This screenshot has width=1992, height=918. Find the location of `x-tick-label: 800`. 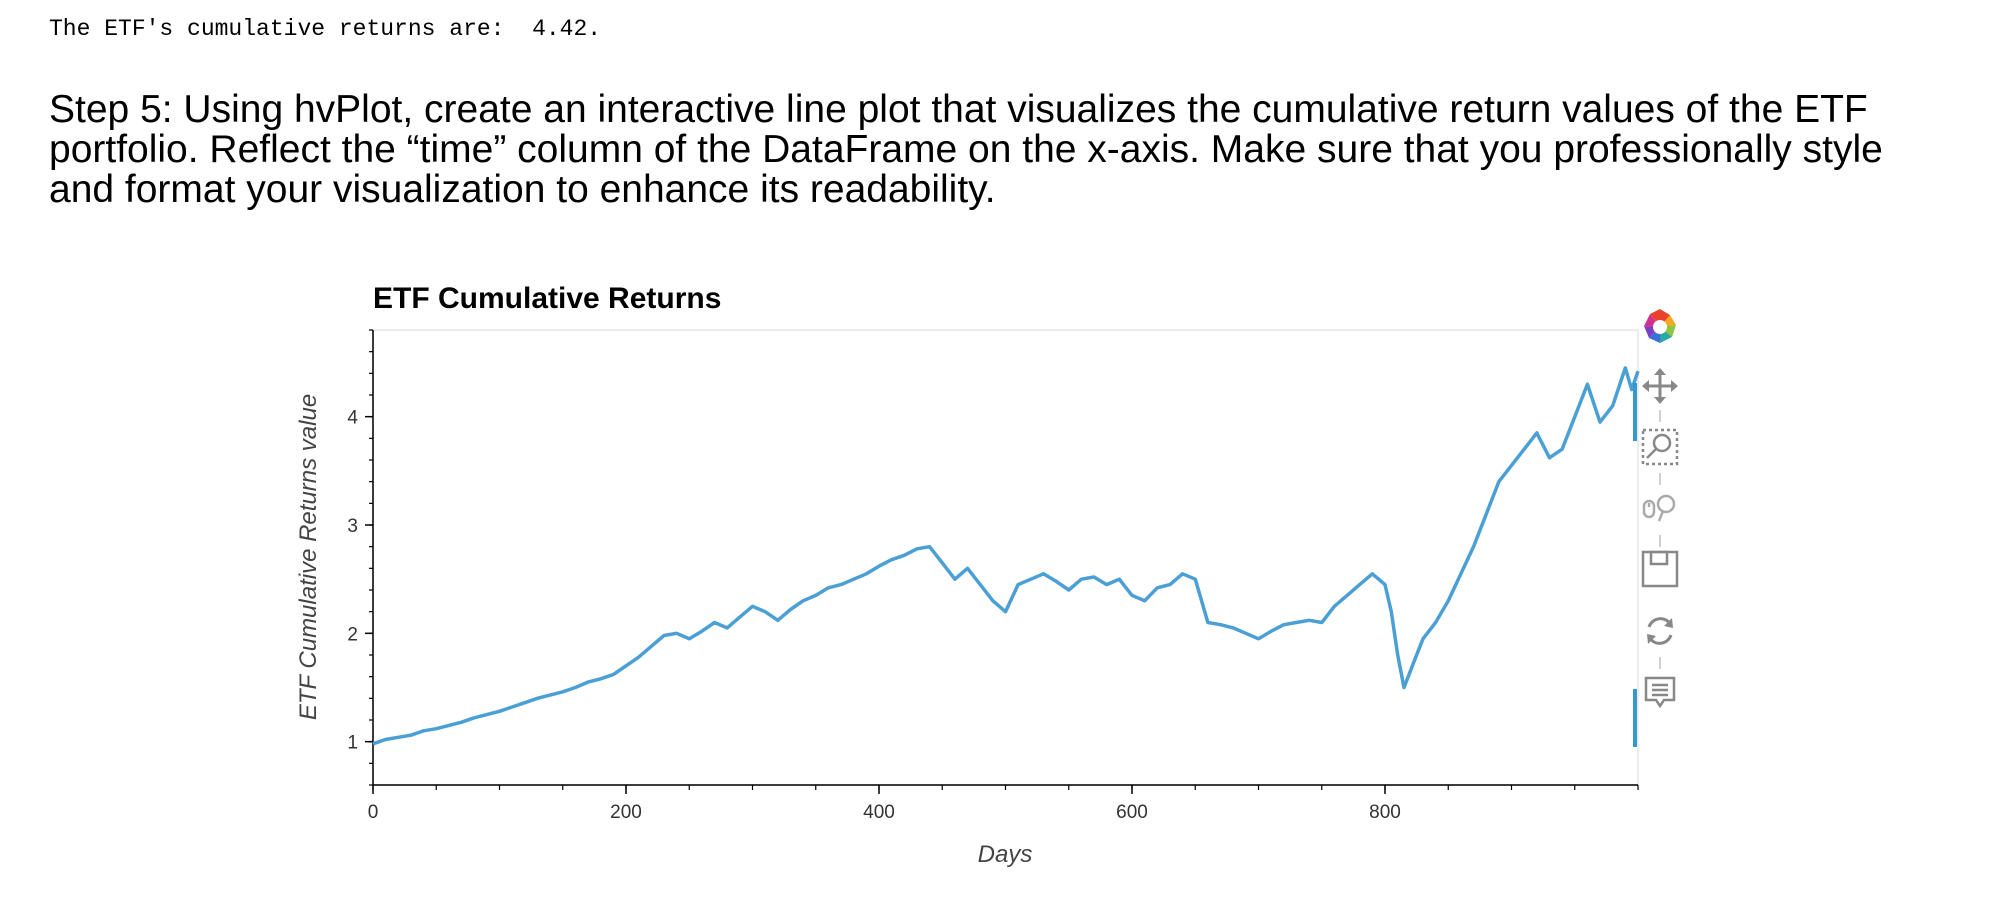

x-tick-label: 800 is located at coordinates (1385, 812).